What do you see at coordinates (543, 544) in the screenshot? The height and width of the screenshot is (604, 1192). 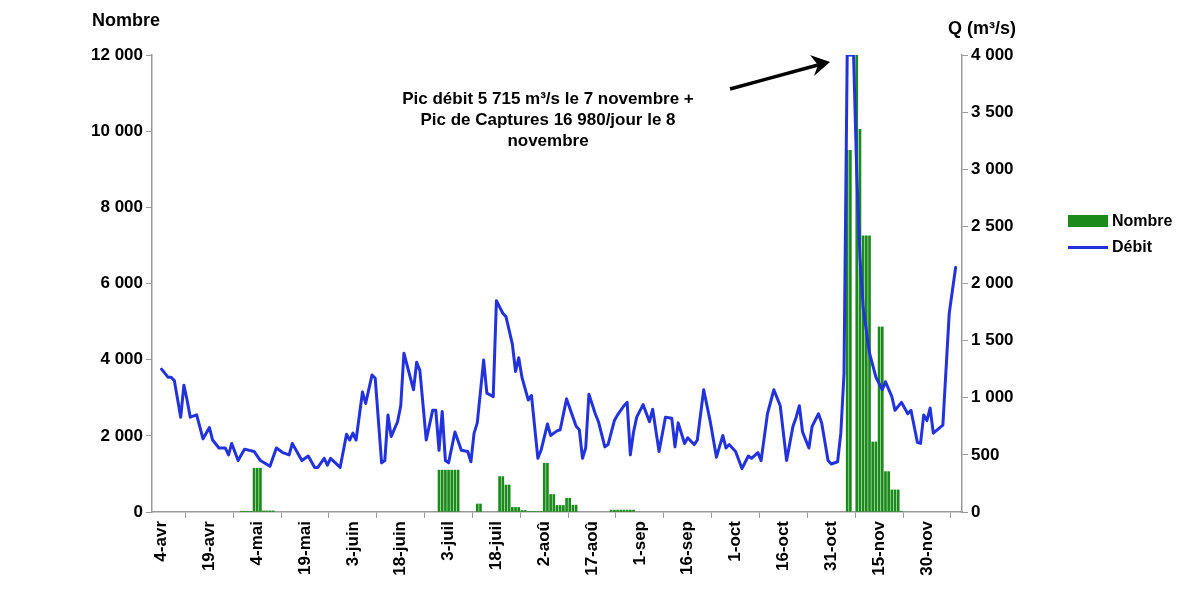 I see `x-tick-label: 2-aoû` at bounding box center [543, 544].